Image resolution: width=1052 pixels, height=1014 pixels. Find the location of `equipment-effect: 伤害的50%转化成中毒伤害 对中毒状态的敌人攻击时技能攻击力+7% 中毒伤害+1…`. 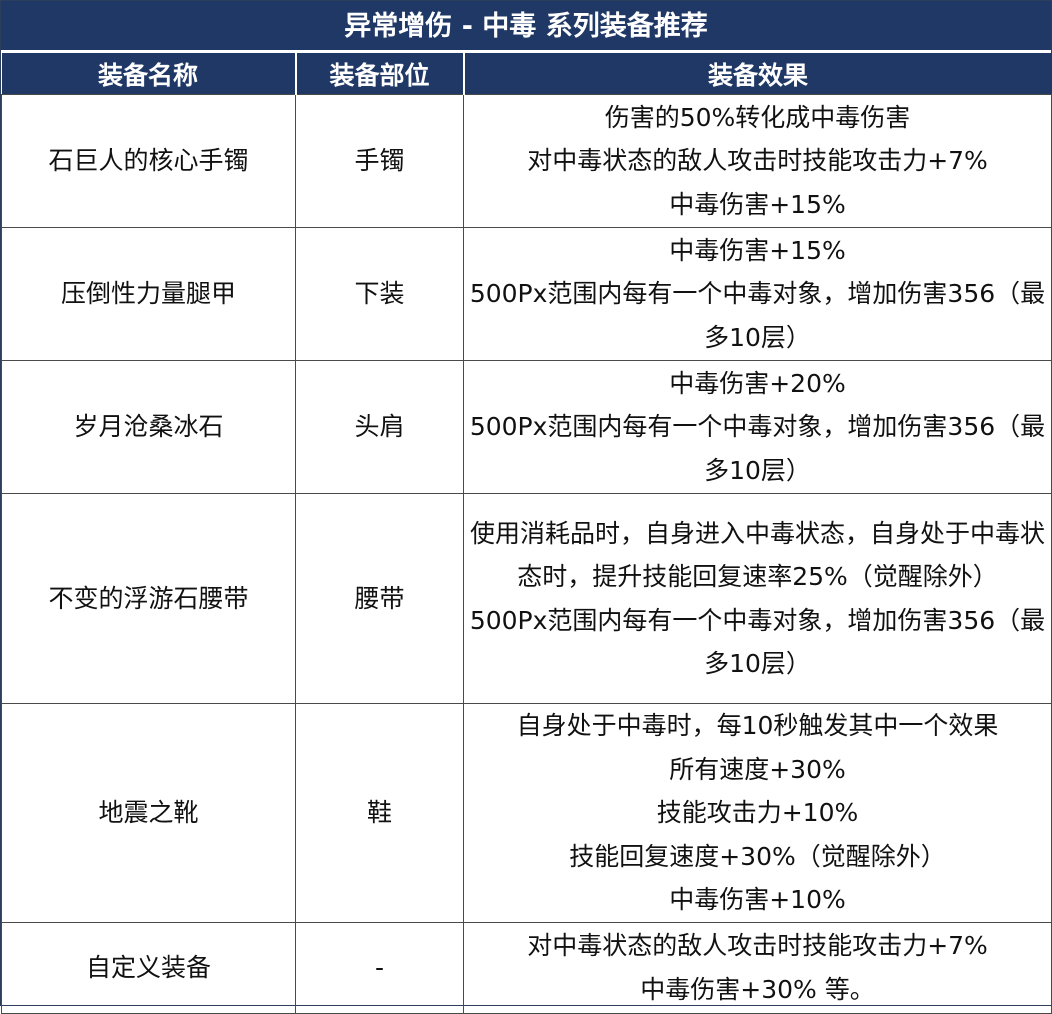

equipment-effect: 伤害的50%转化成中毒伤害 对中毒状态的敌人攻击时技能攻击力+7% 中毒伤害+1… is located at coordinates (757, 161).